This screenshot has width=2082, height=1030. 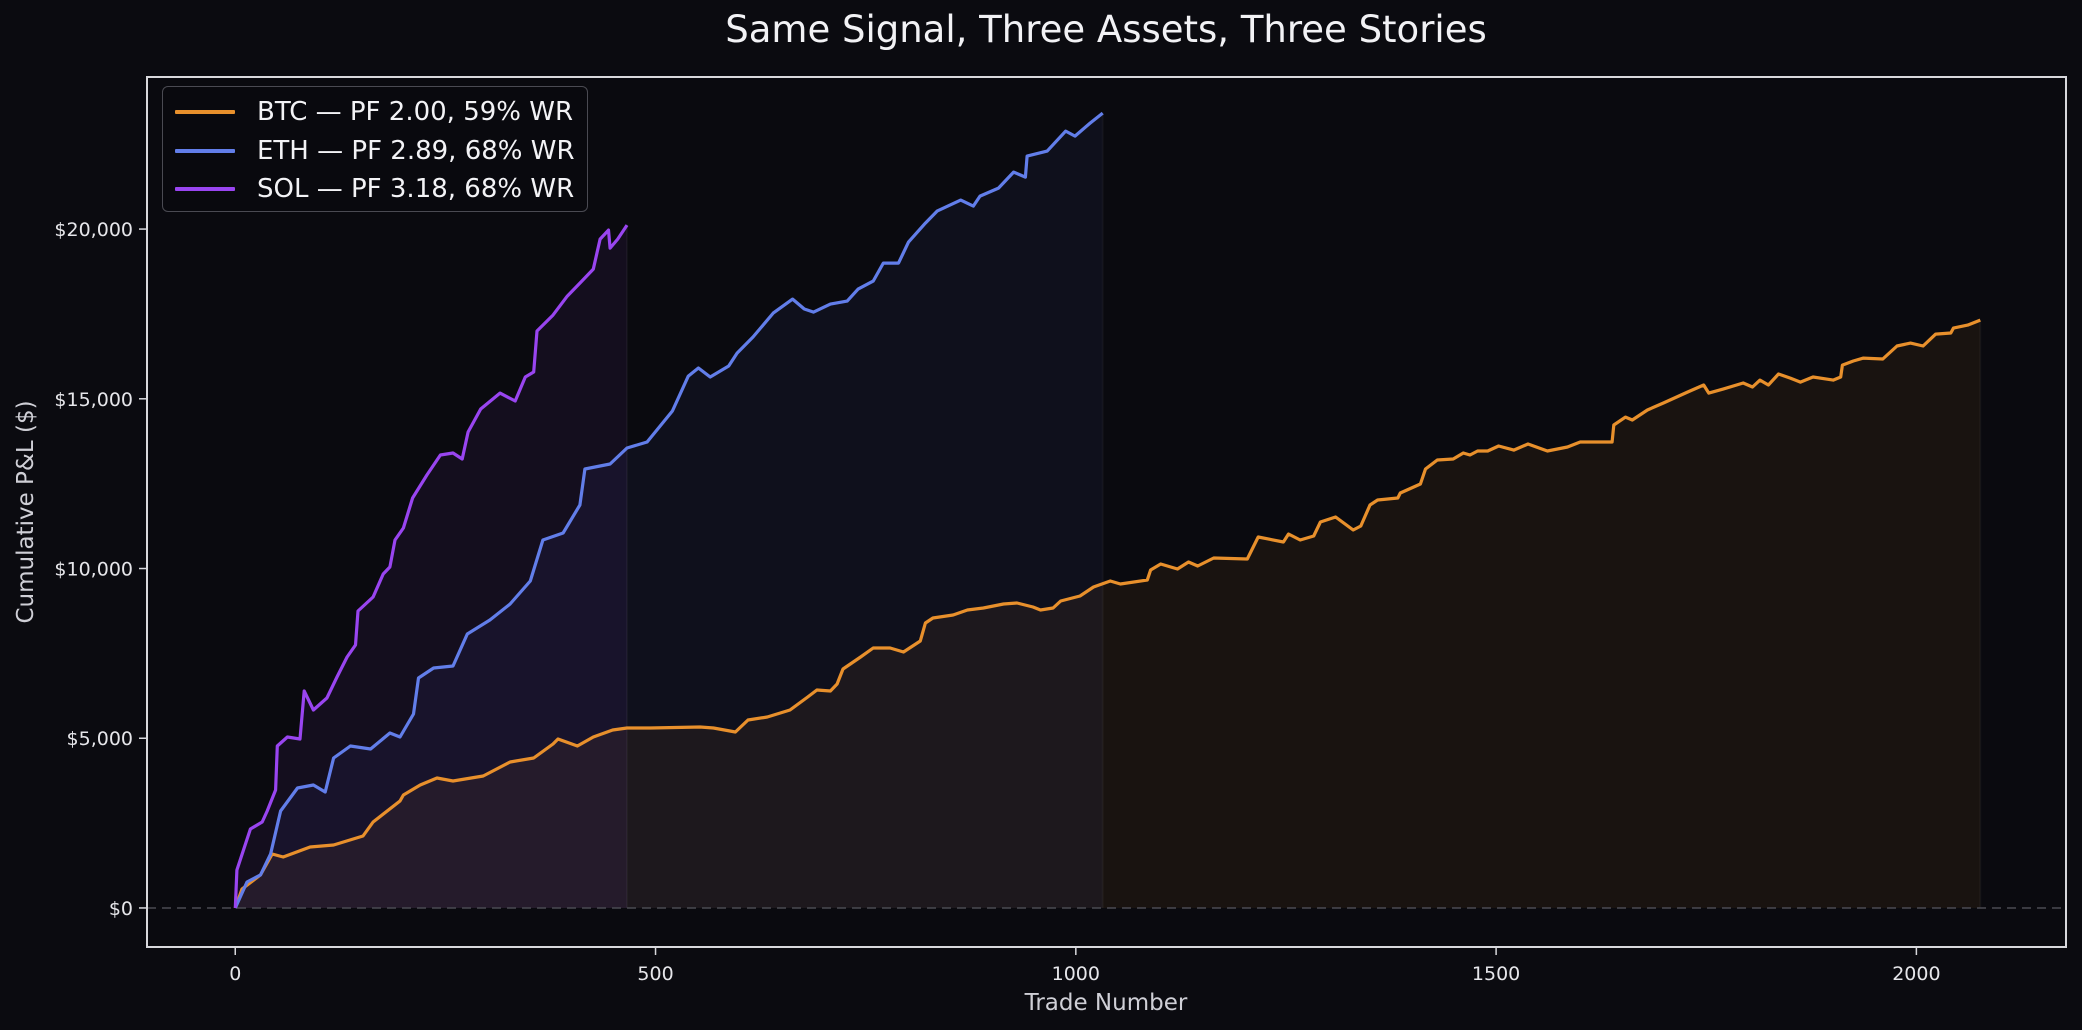 I want to click on chart-title: Same Signal, Three Assets, Three Stories, so click(x=1106, y=29).